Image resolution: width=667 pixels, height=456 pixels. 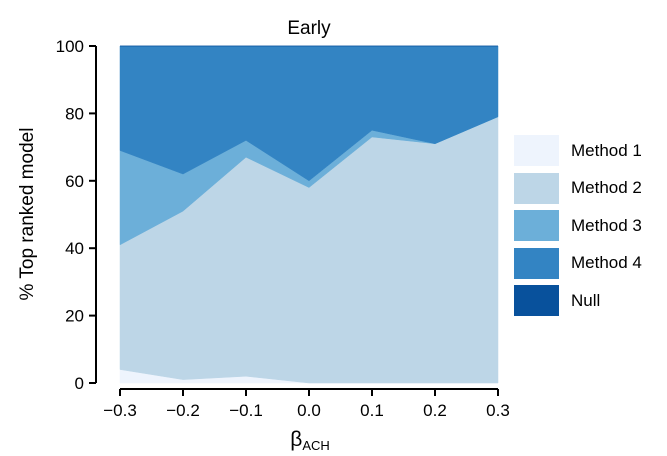 I want to click on legend-label: Method 3, so click(x=606, y=225).